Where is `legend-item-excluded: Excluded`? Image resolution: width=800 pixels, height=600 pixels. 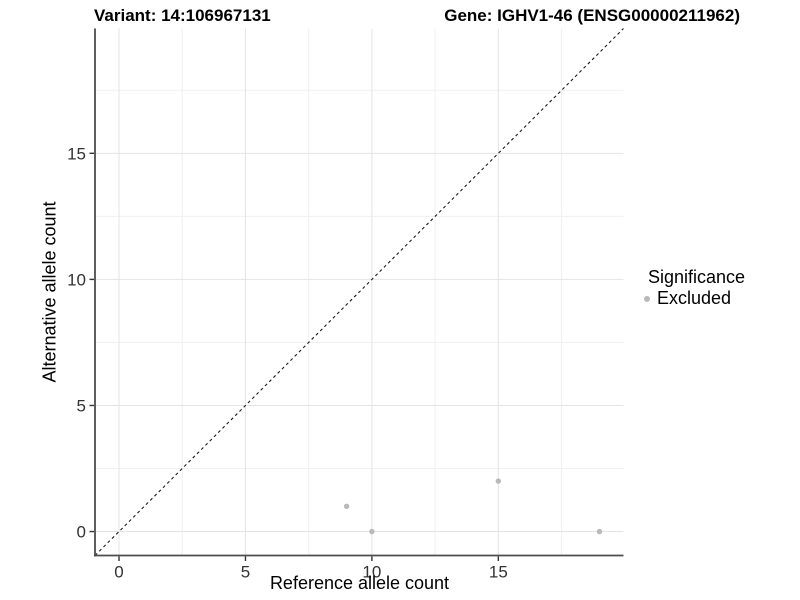
legend-item-excluded: Excluded is located at coordinates (692, 298).